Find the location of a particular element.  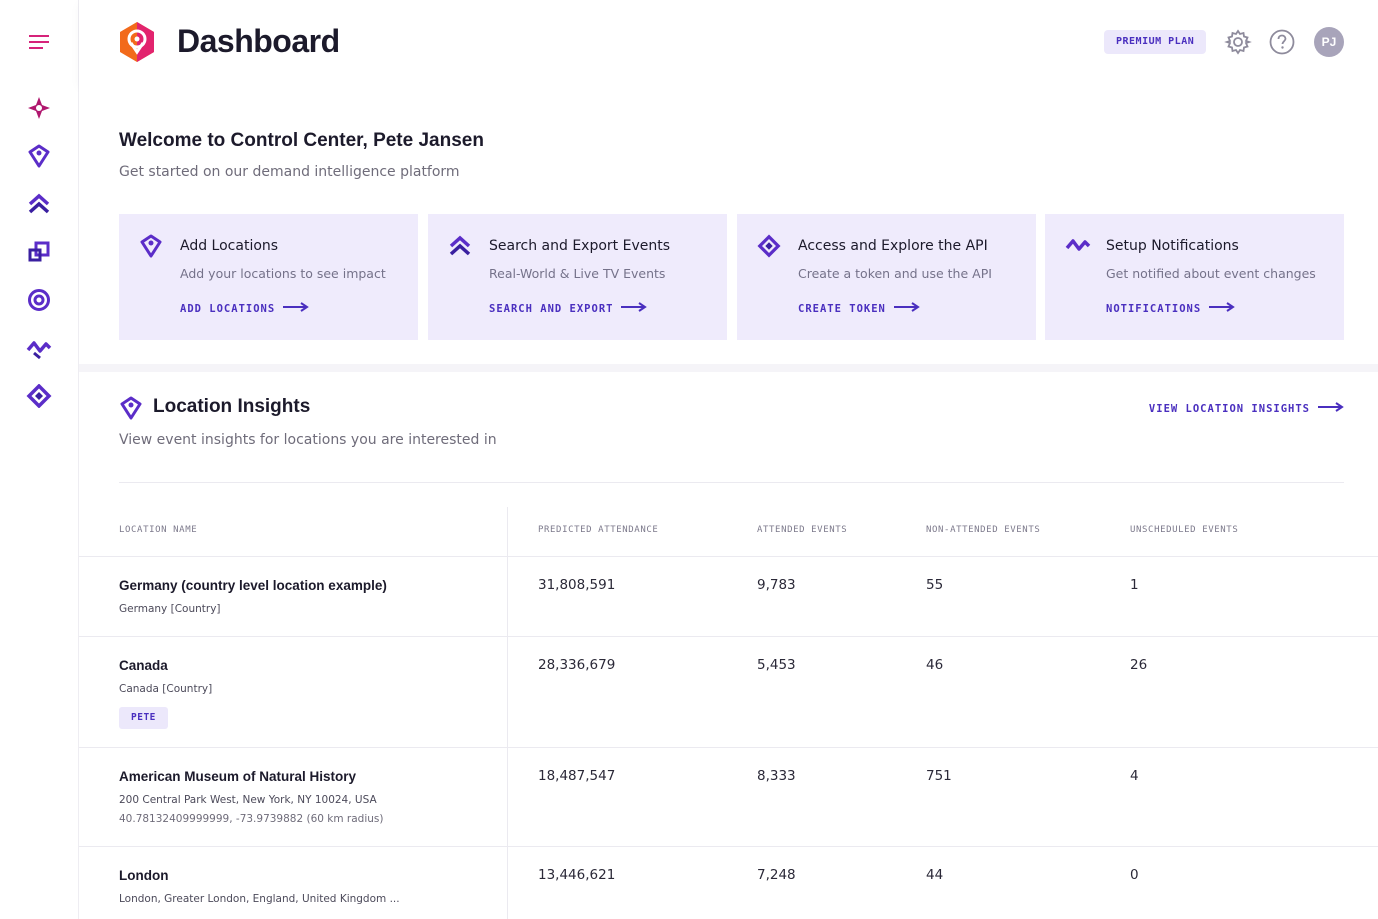

column-header: PREDICTED ATTENDANCE is located at coordinates (598, 530).